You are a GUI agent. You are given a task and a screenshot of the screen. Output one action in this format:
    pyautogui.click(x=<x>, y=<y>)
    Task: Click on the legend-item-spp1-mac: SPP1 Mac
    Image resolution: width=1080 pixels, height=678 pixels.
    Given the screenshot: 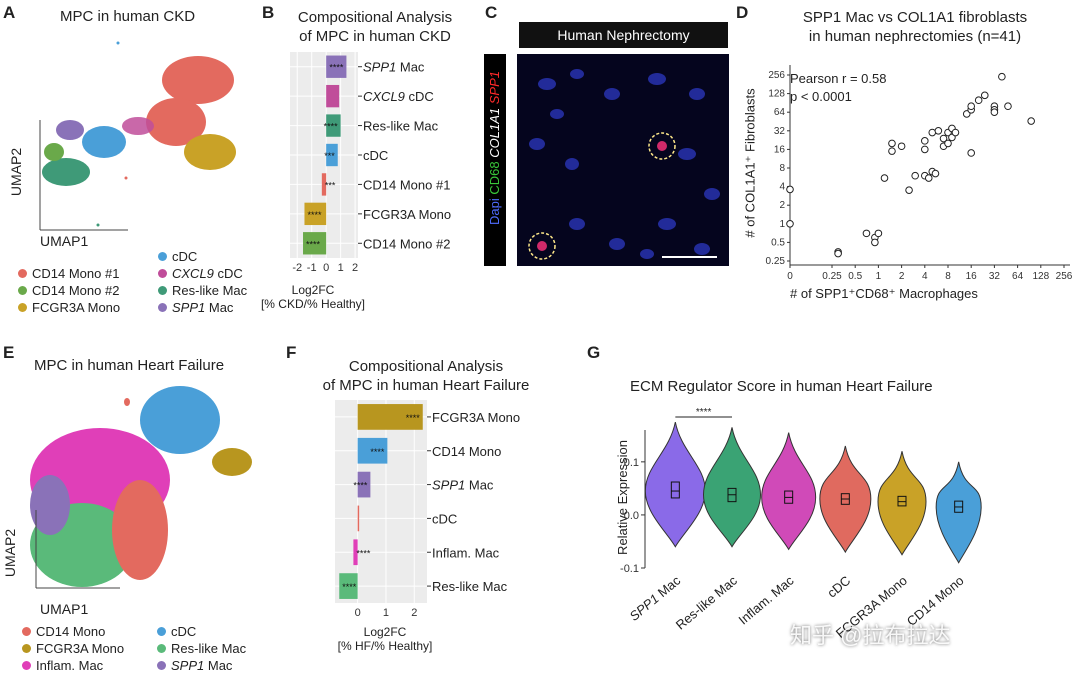 What is the action you would take?
    pyautogui.click(x=194, y=665)
    